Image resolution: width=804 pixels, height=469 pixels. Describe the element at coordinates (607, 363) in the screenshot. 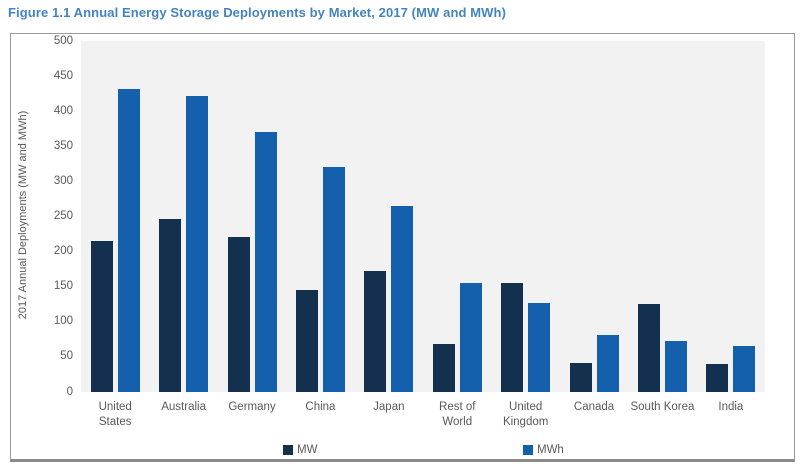

I see `bar-mwh-canada` at that location.